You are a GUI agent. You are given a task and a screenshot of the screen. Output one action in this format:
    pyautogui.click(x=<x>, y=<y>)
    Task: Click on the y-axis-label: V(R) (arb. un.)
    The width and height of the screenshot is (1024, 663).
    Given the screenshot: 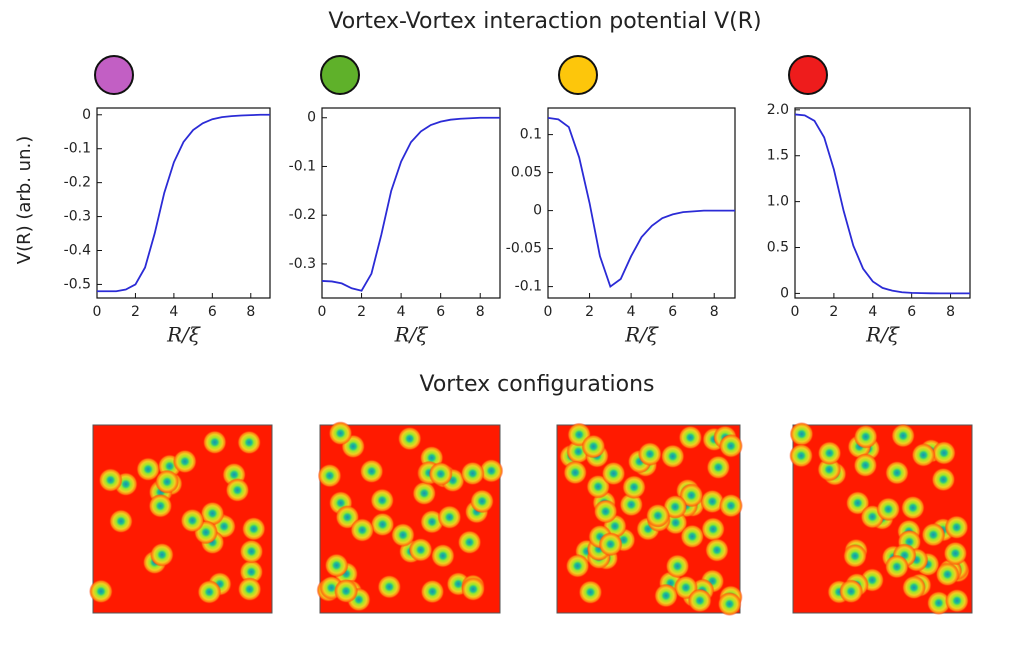 What is the action you would take?
    pyautogui.click(x=24, y=200)
    